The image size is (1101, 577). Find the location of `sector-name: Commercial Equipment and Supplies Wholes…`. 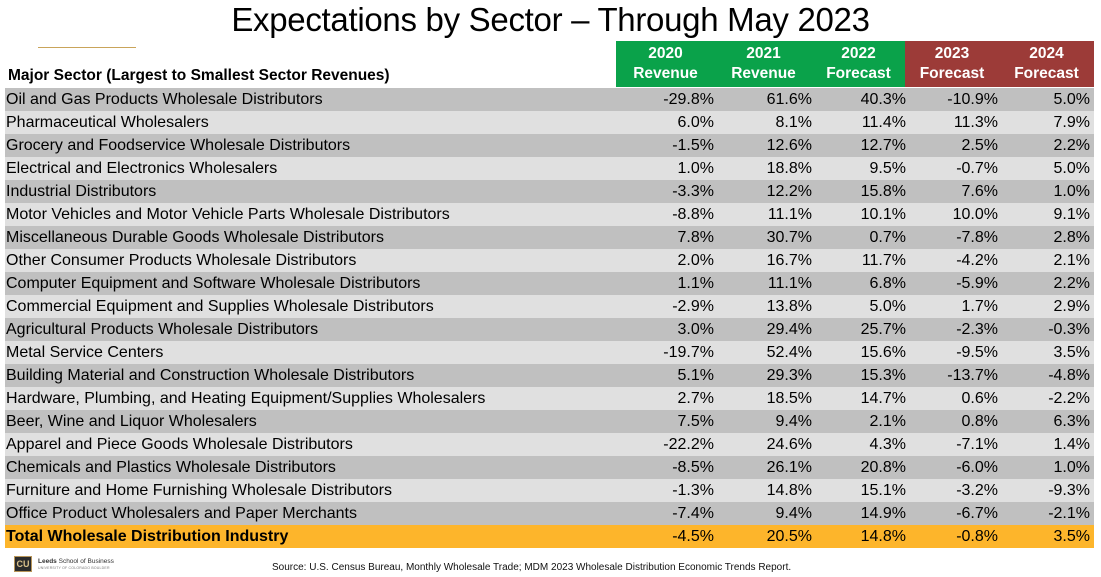

sector-name: Commercial Equipment and Supplies Wholes… is located at coordinates (220, 306).